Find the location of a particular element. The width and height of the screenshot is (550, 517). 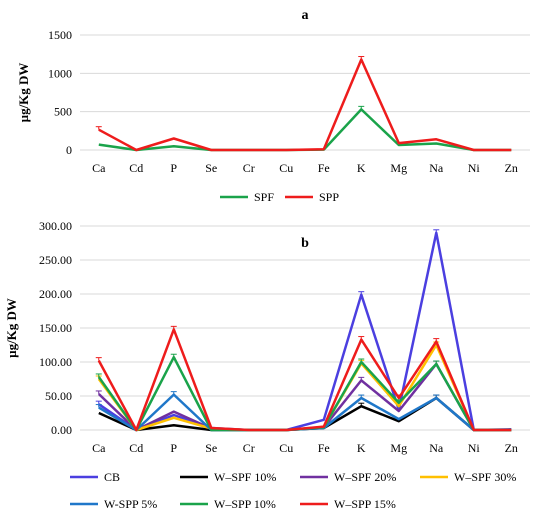

legend-label: W–SPF 10% is located at coordinates (245, 477).